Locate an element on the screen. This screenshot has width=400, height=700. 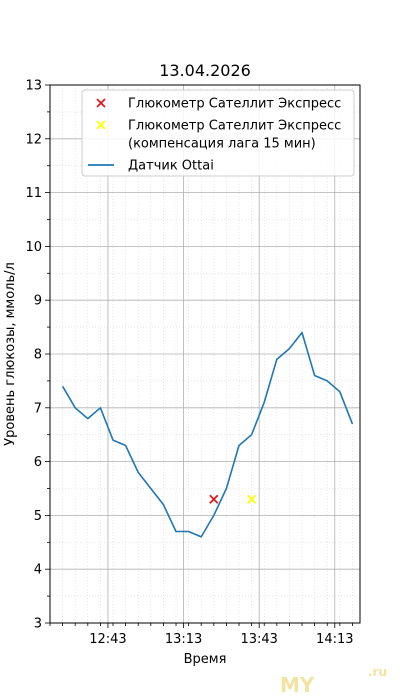
y-axis-label: Уровень глюкозы, ммоль/л is located at coordinates (10, 354).